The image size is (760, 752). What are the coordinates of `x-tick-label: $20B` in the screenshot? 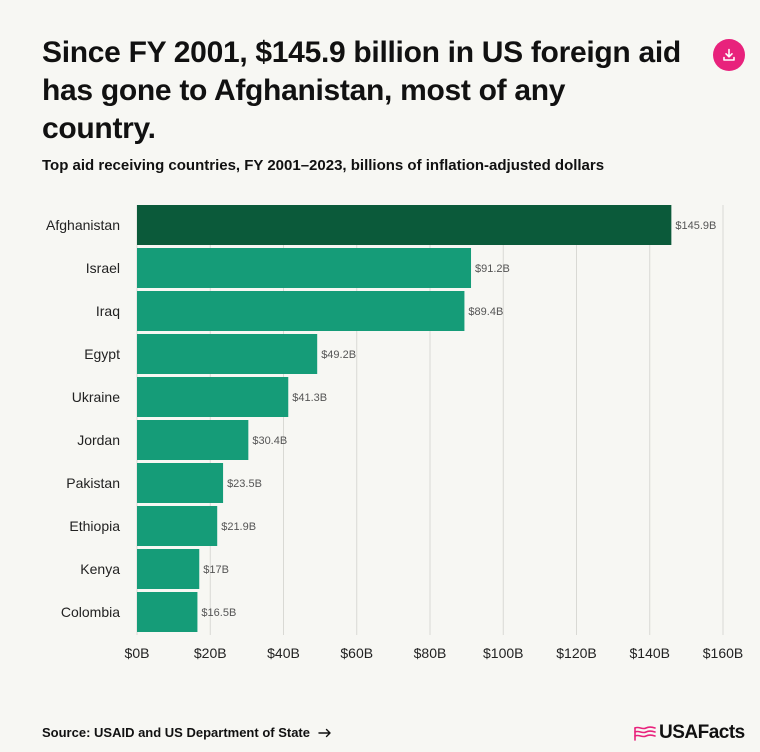 It's located at (210, 653).